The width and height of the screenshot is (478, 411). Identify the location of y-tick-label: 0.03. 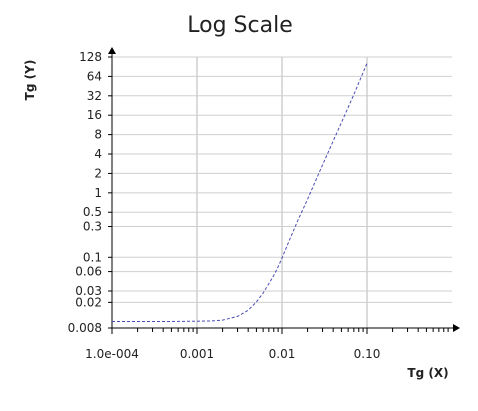
(88, 291).